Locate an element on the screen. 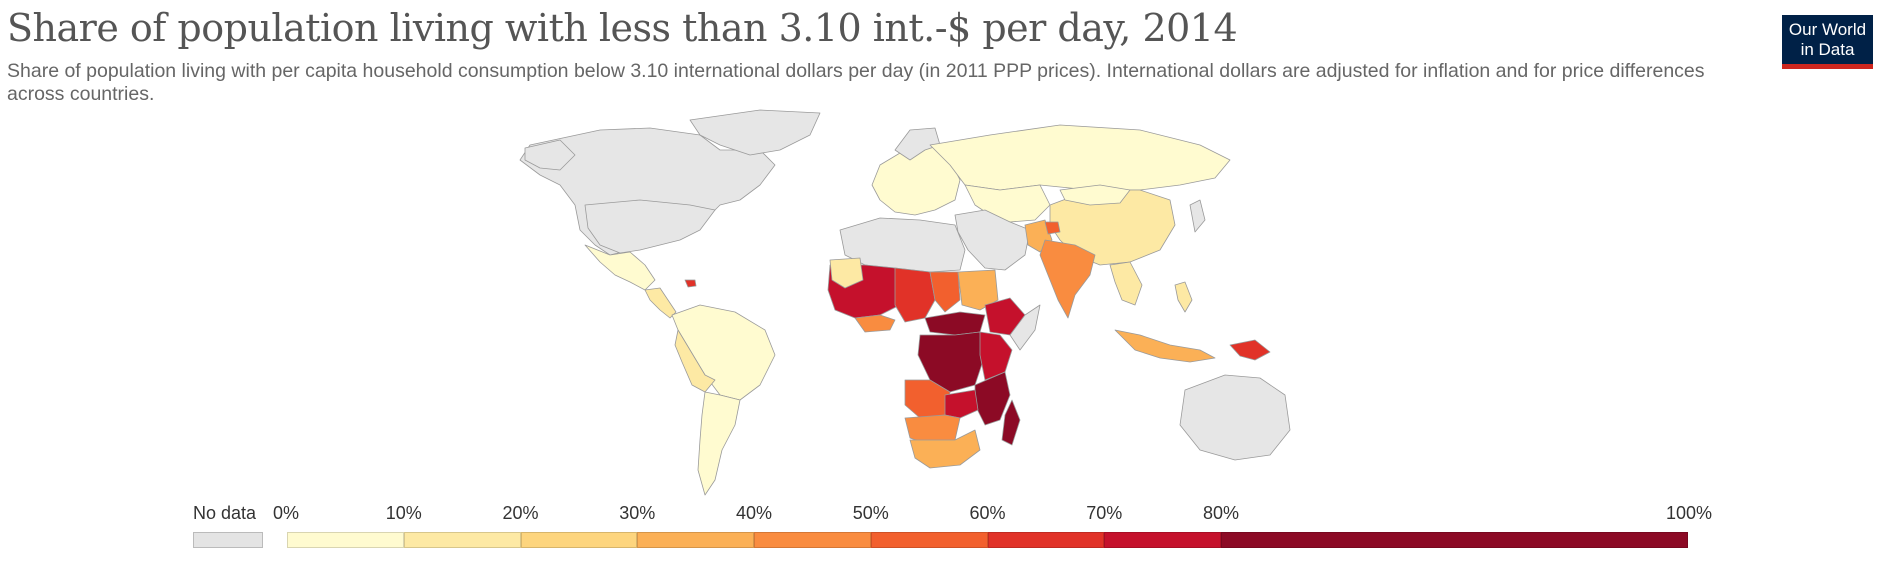 Image resolution: width=1883 pixels, height=564 pixels. country-haiti is located at coordinates (690, 283).